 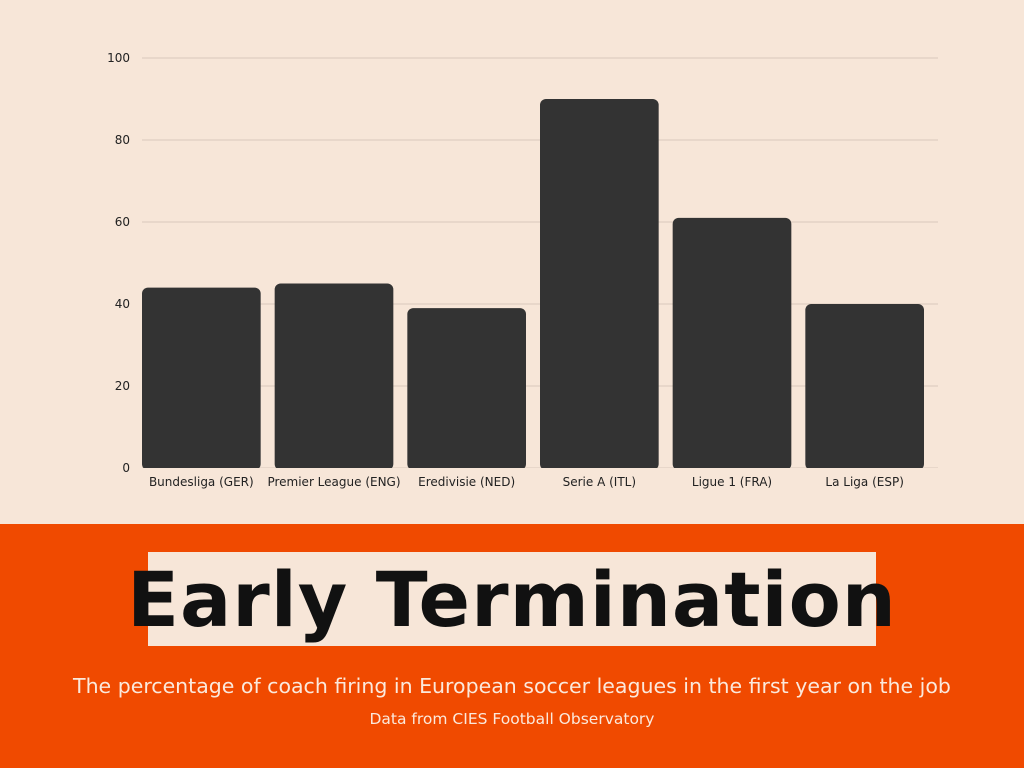 What do you see at coordinates (118, 263) in the screenshot?
I see `y-axis-ticks: 0 20 40 60 80 100` at bounding box center [118, 263].